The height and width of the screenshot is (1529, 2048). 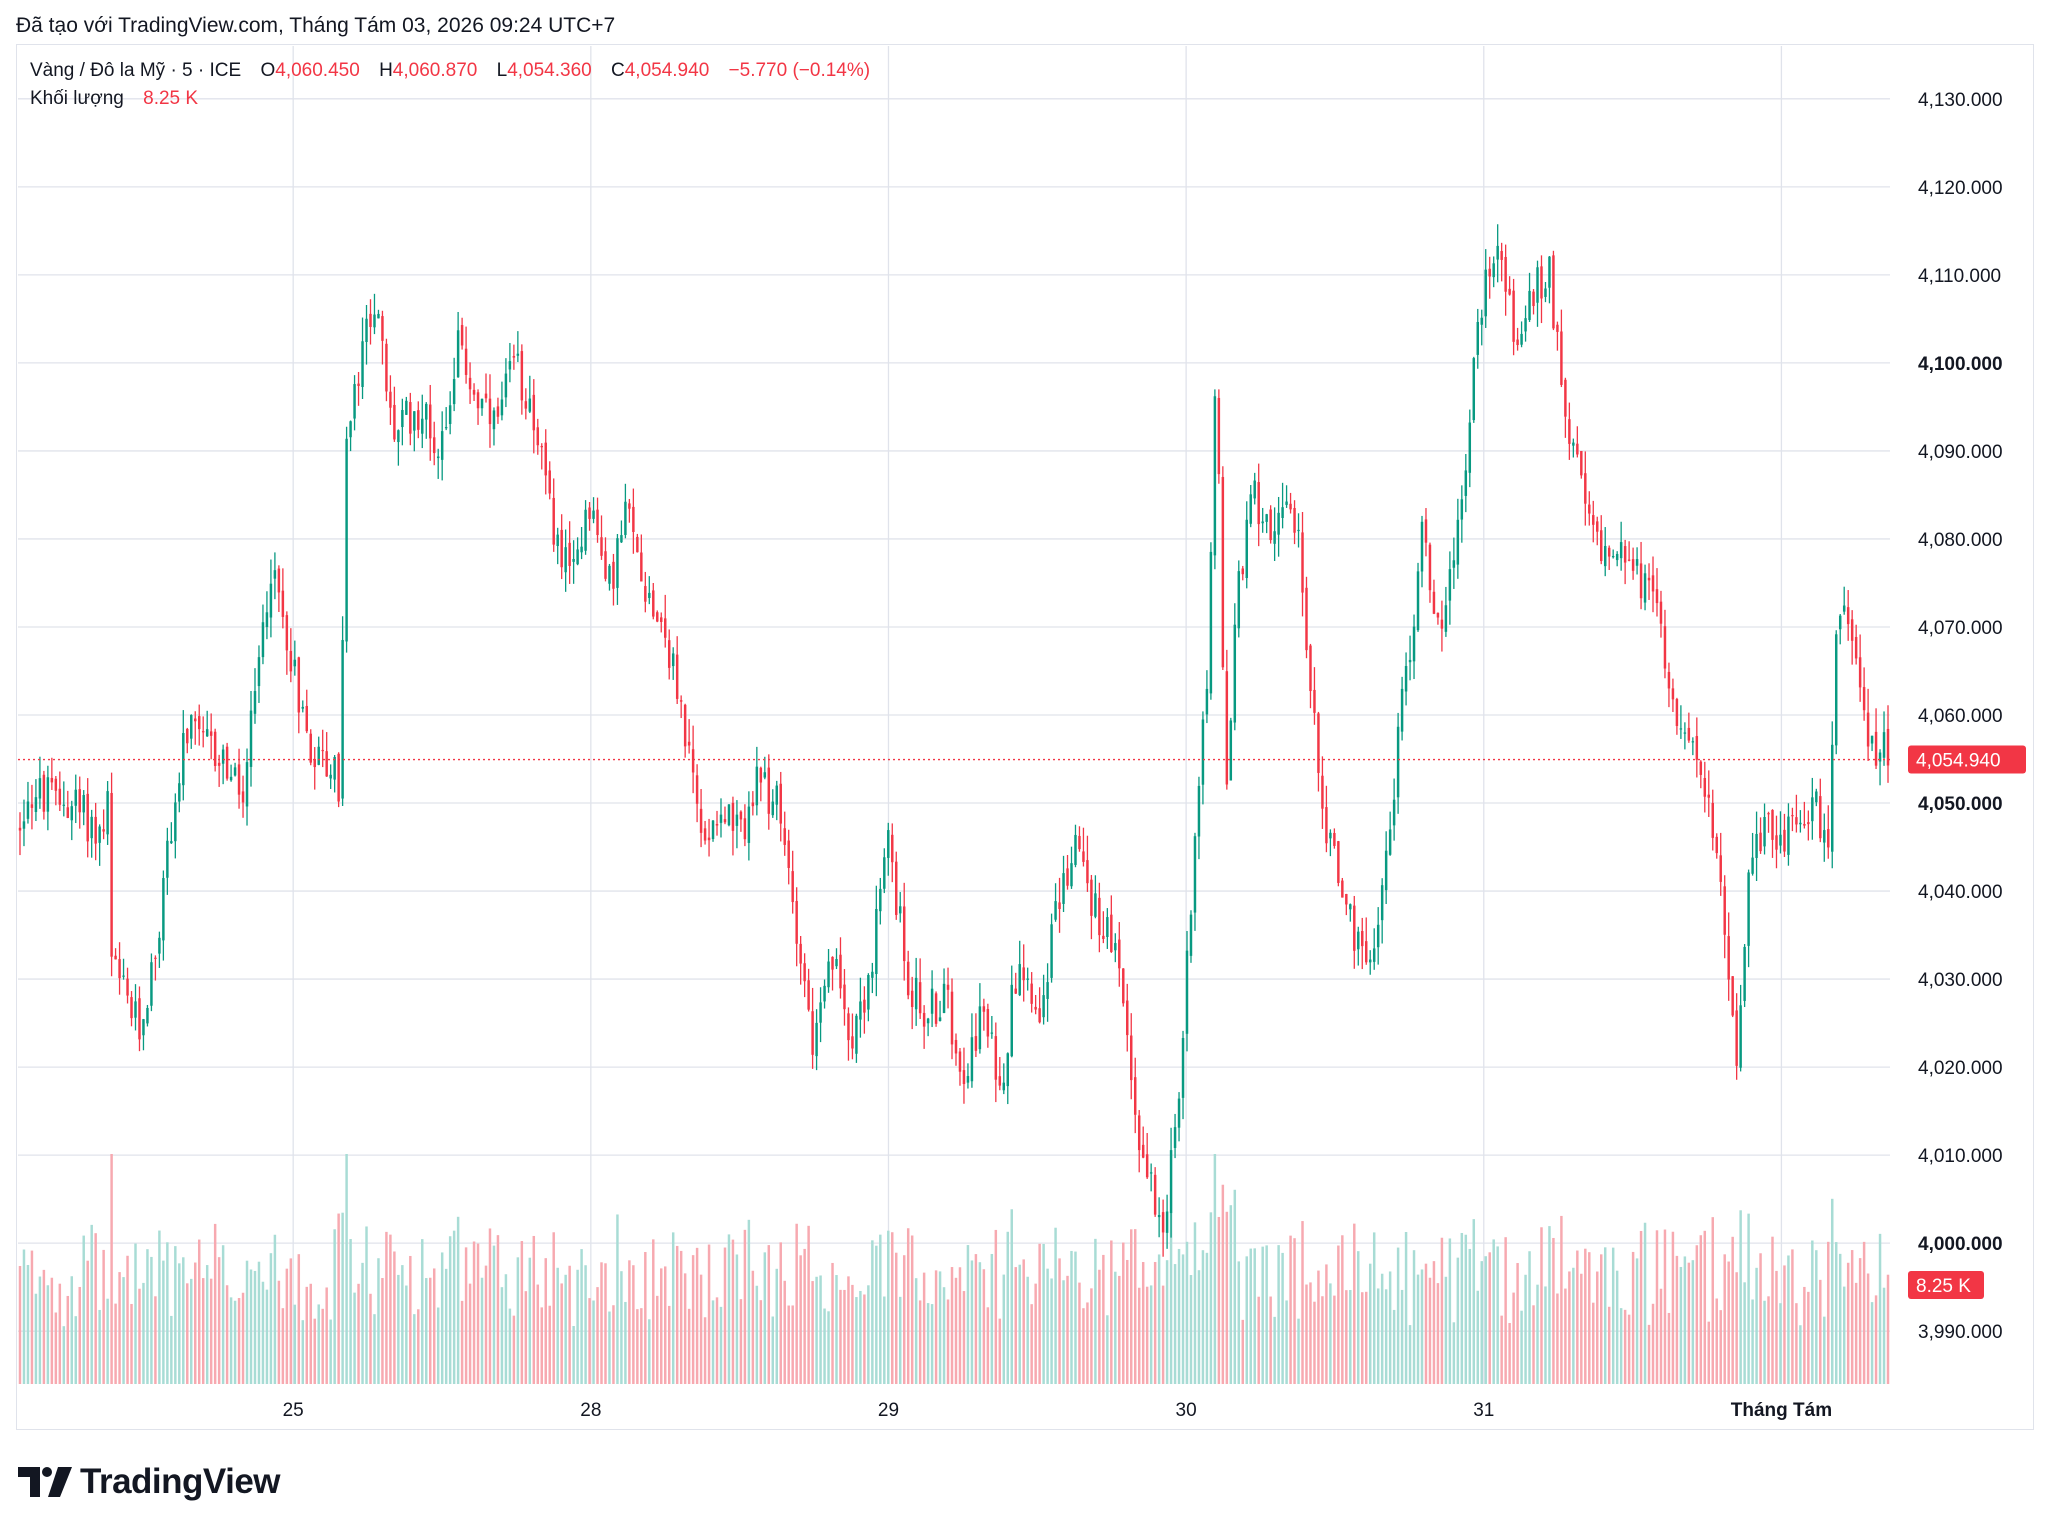 I want to click on high-label: H, so click(x=386, y=70).